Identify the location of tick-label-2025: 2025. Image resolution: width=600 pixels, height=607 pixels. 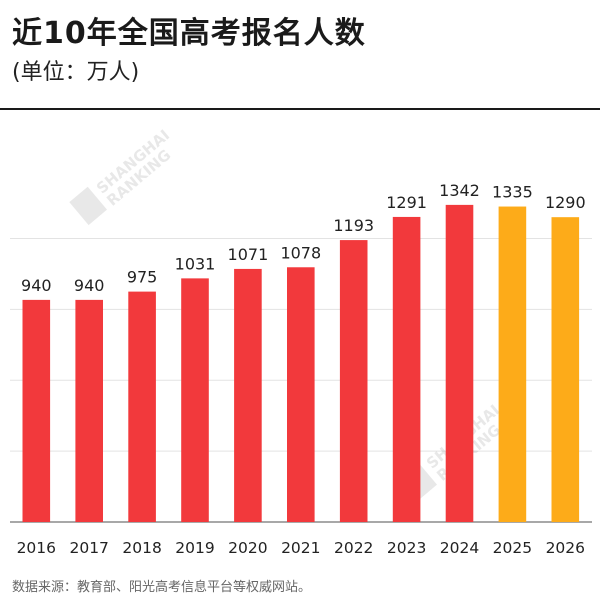
(512, 548).